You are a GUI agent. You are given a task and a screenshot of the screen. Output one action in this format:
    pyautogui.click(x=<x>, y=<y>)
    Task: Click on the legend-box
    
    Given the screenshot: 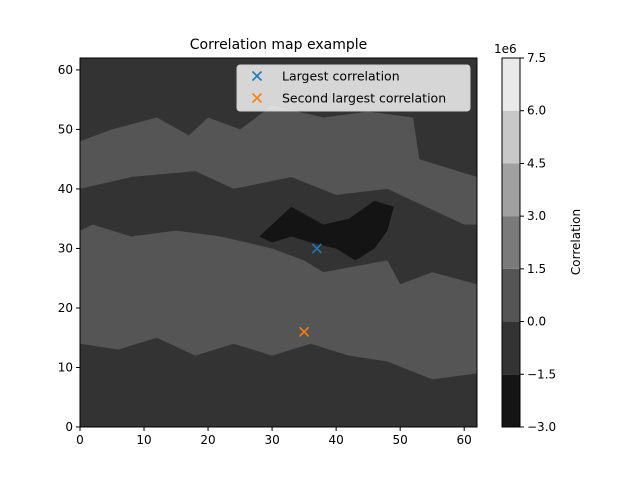 What is the action you would take?
    pyautogui.click(x=353, y=88)
    